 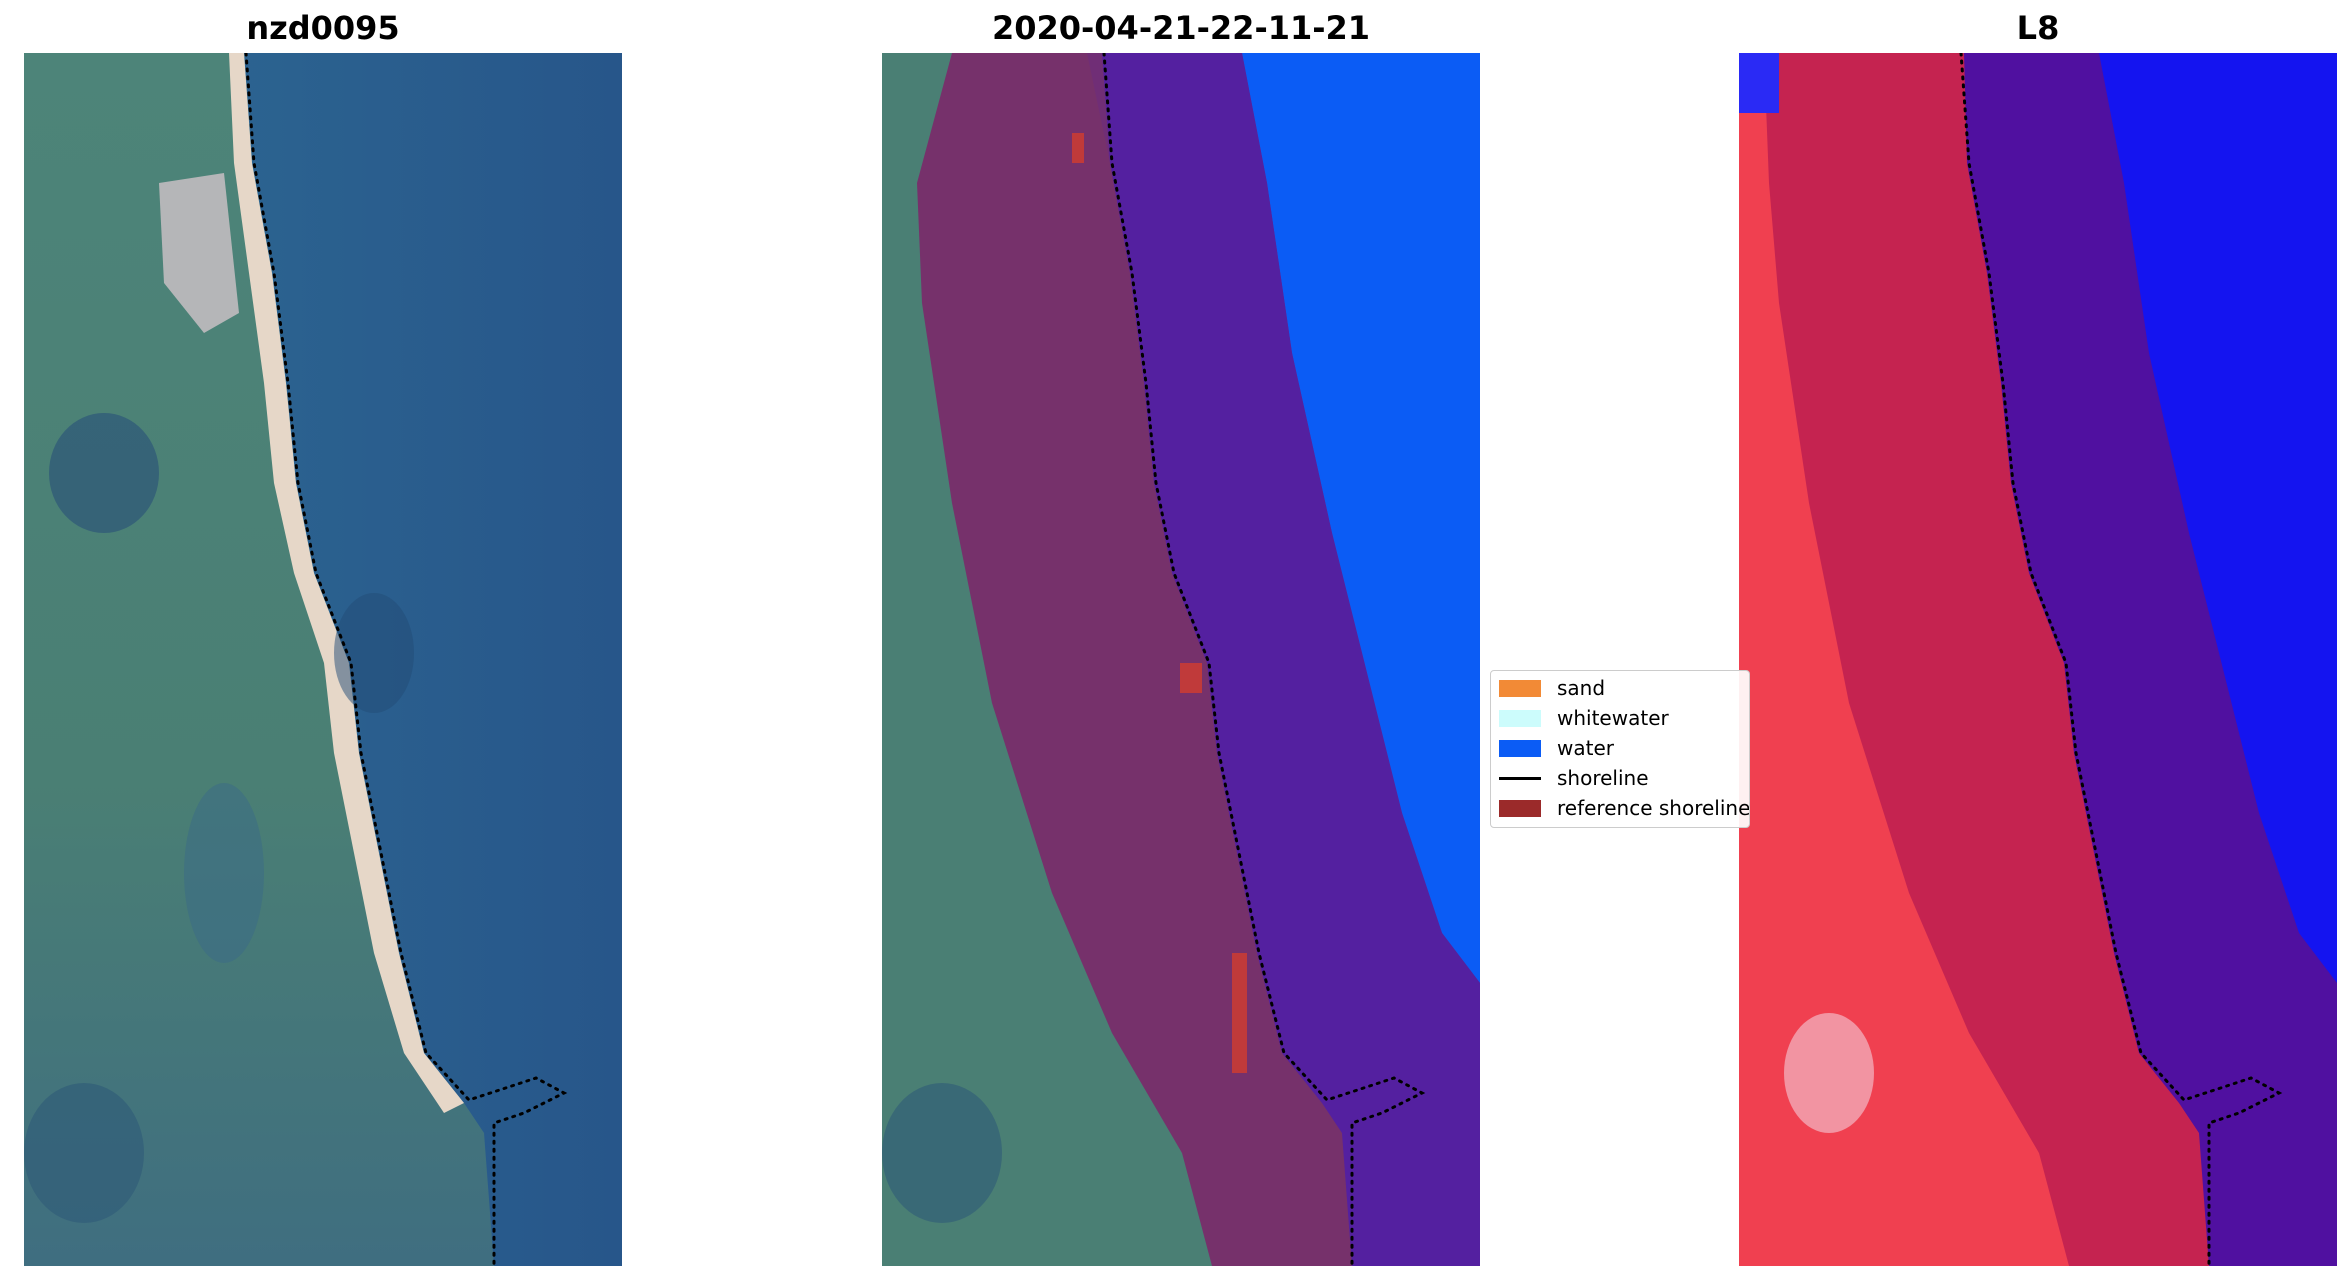 I want to click on panel-title-image-id: nzd0095, so click(x=323, y=28).